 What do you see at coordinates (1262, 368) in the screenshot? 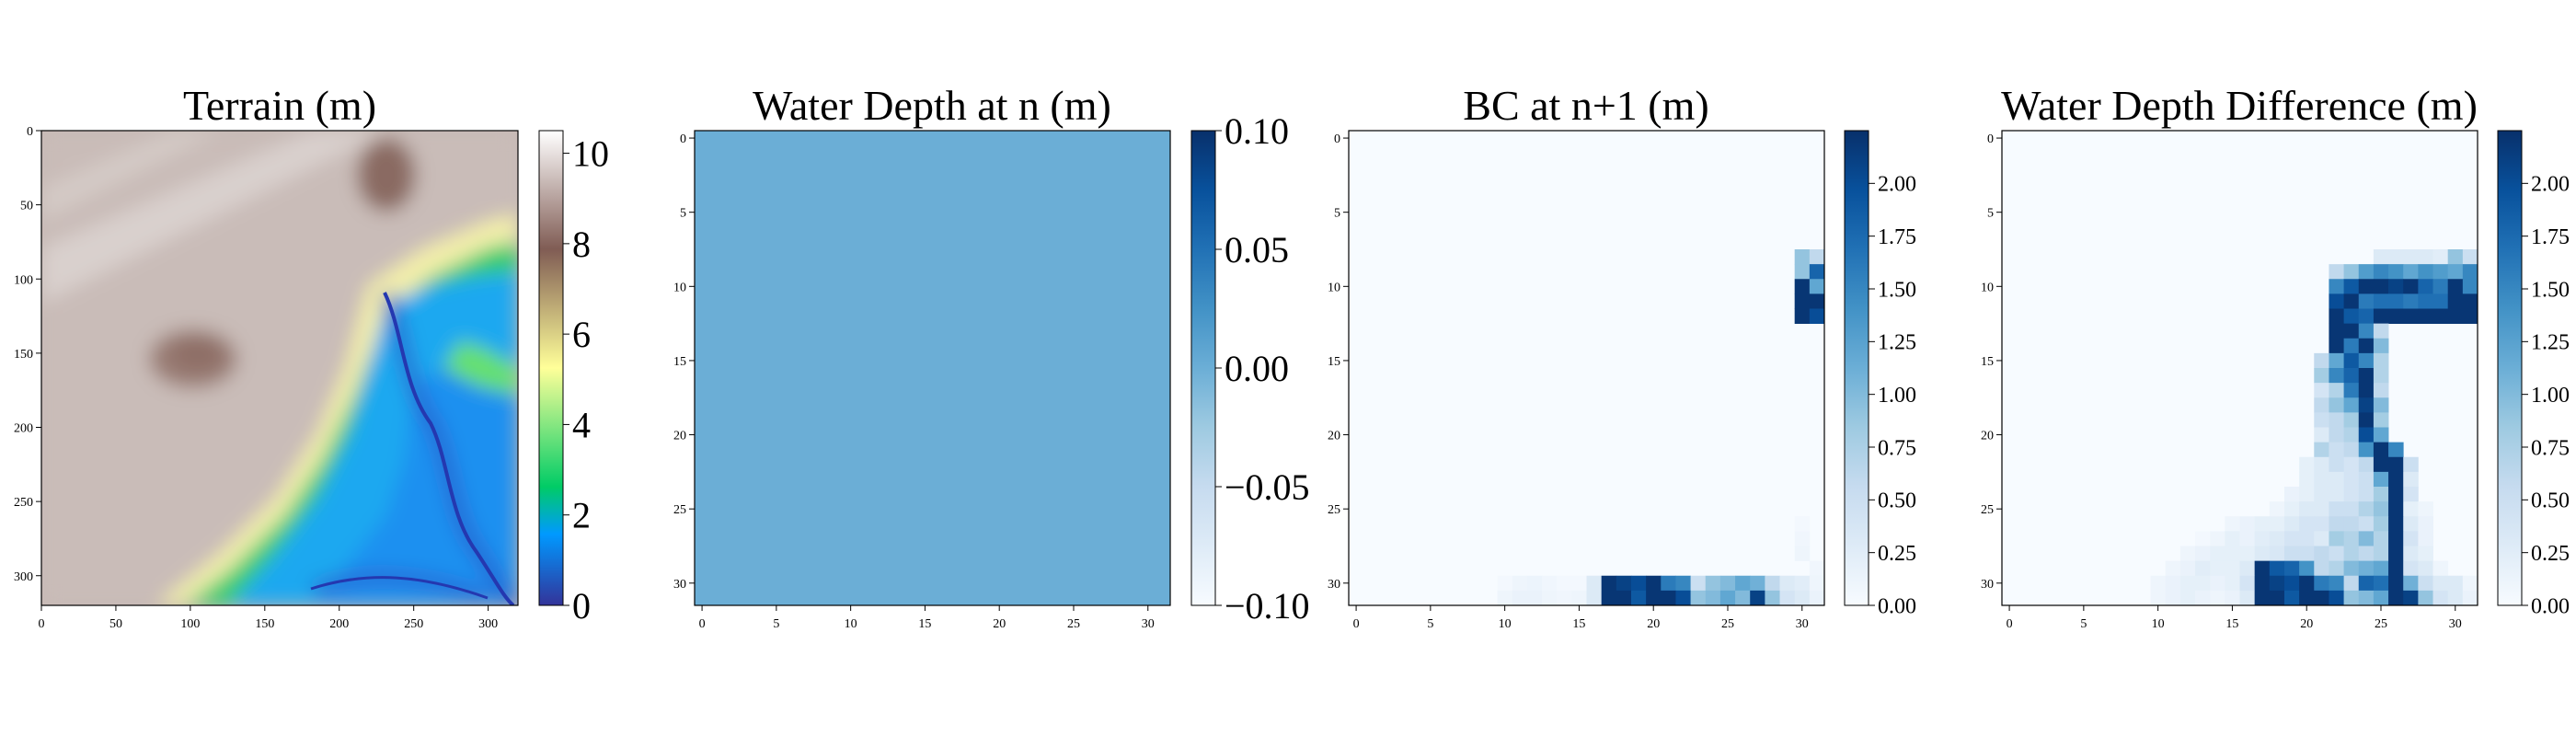
I see `colorbar-ticks: 0.10 0.05 0.00 −0.05 −0.10` at bounding box center [1262, 368].